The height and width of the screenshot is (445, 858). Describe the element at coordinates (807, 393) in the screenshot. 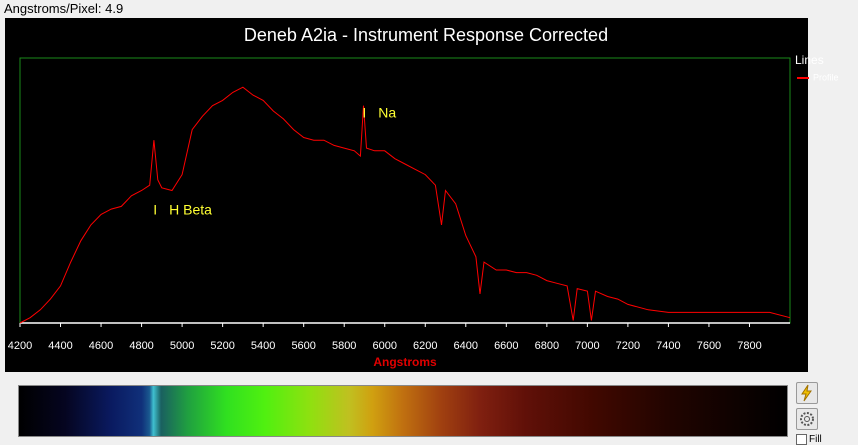

I see `lightning-button` at that location.